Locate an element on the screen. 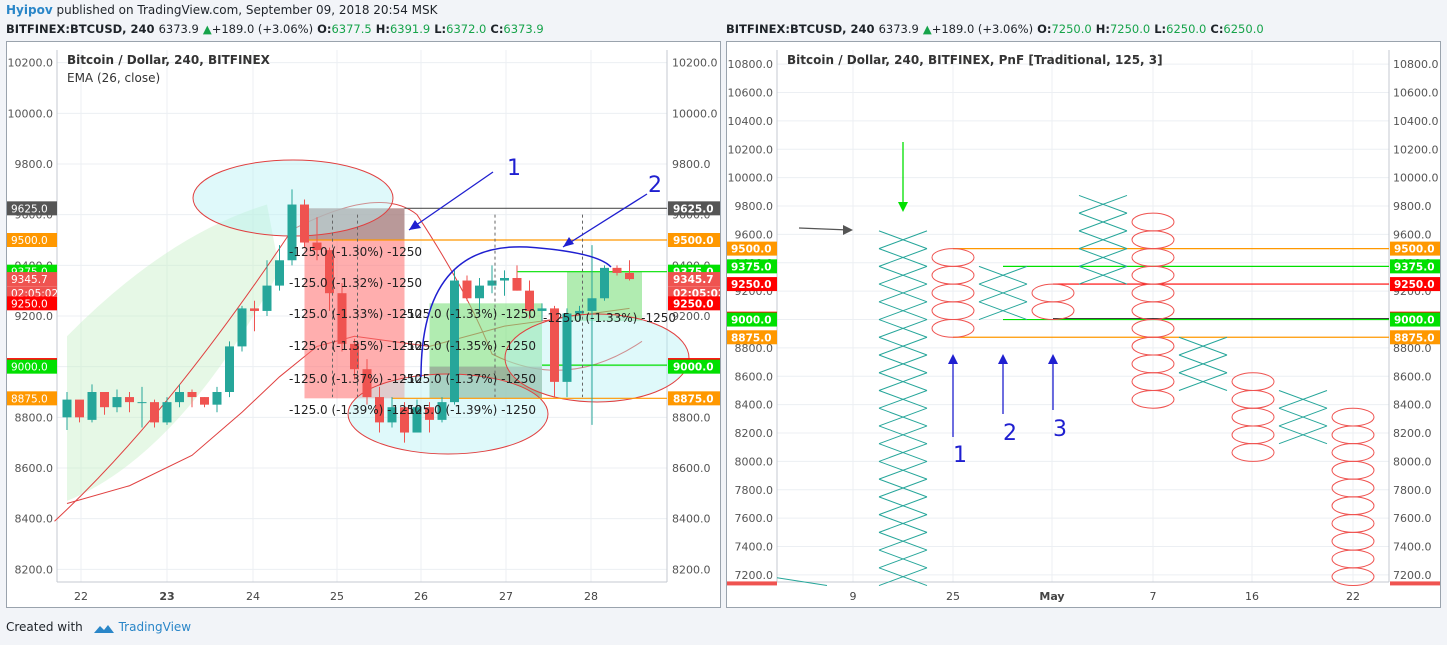 The height and width of the screenshot is (645, 1447). position-label: -125.0 (-1.32%) -1250 is located at coordinates (355, 283).